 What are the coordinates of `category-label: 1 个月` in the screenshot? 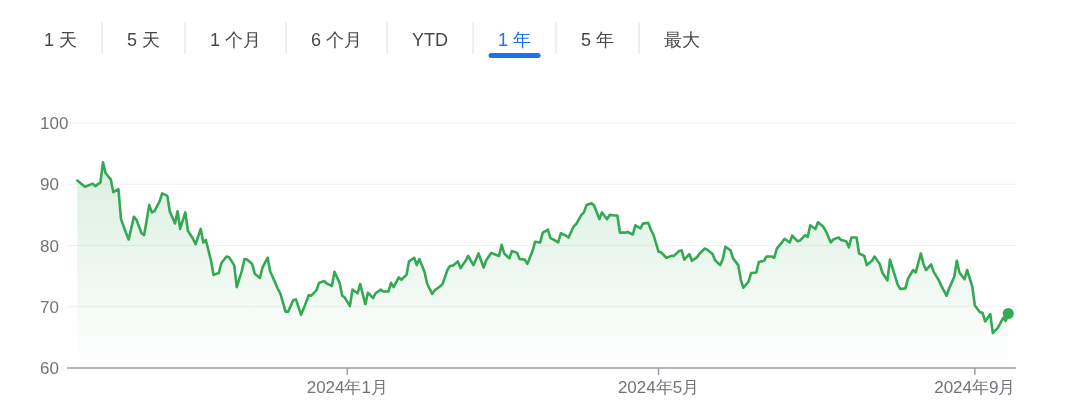 It's located at (236, 40).